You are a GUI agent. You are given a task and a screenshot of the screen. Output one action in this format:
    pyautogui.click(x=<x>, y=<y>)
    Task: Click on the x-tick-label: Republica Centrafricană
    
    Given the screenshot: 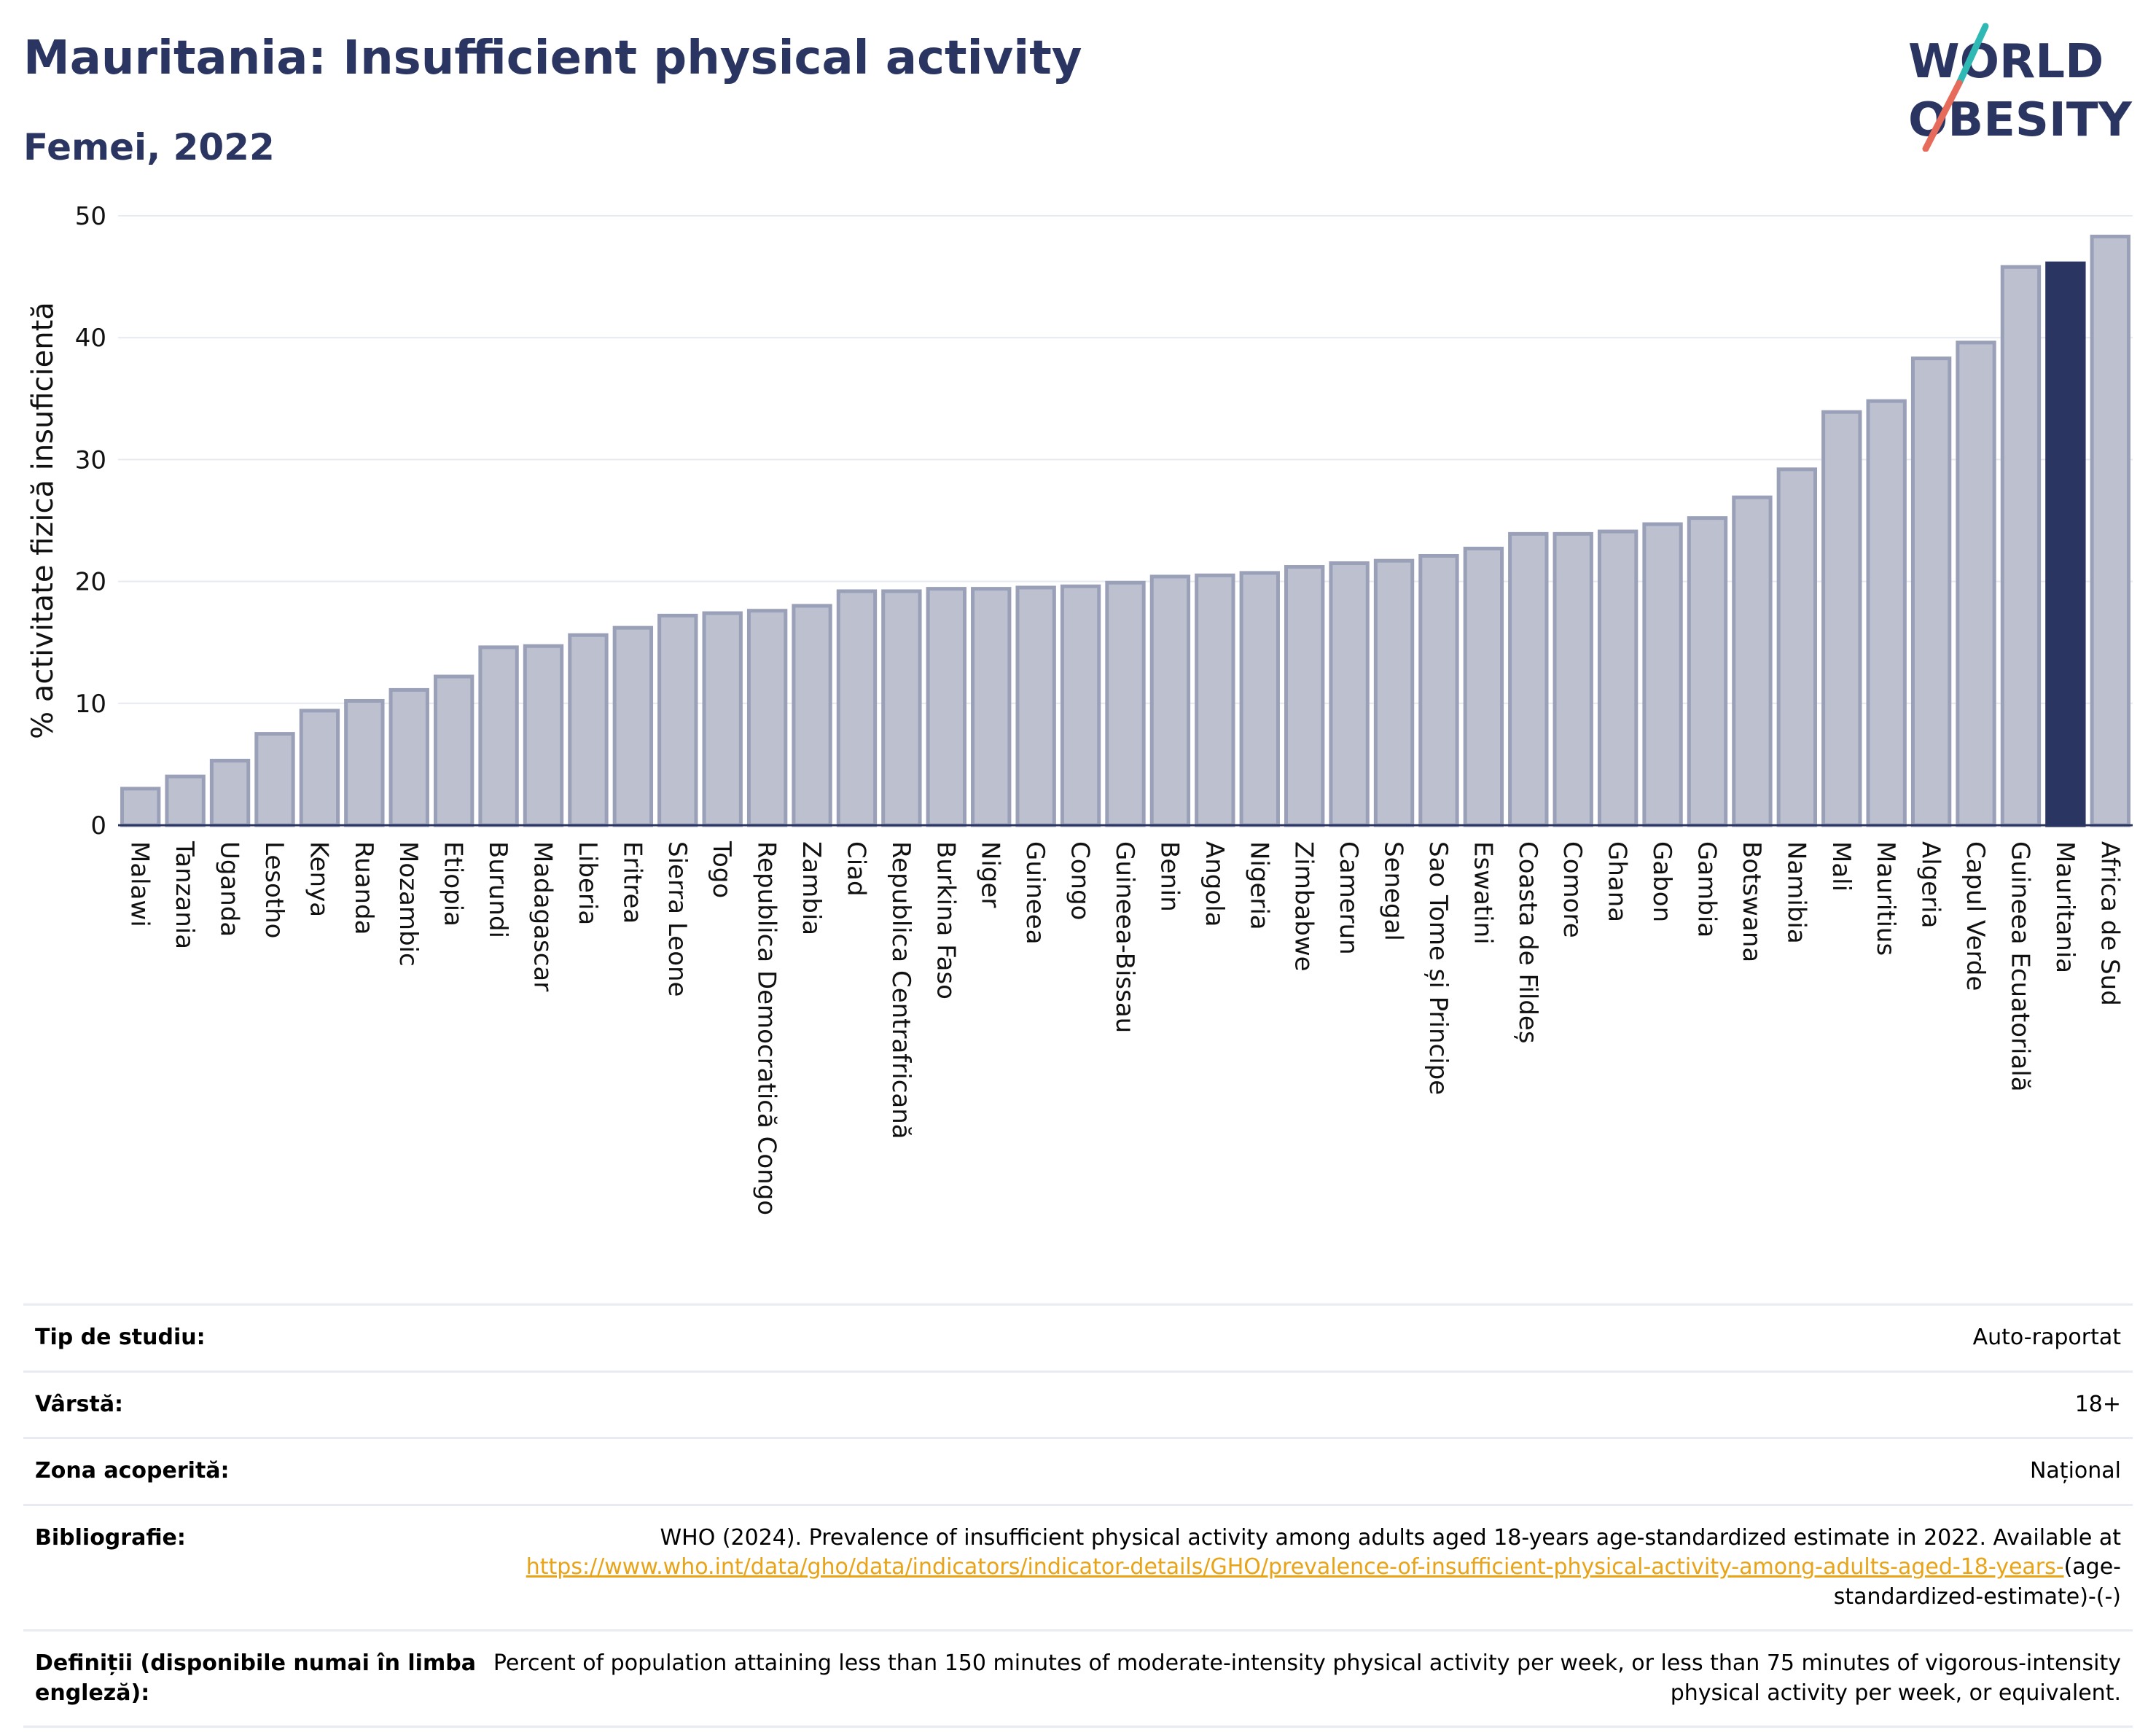 What is the action you would take?
    pyautogui.click(x=901, y=990)
    